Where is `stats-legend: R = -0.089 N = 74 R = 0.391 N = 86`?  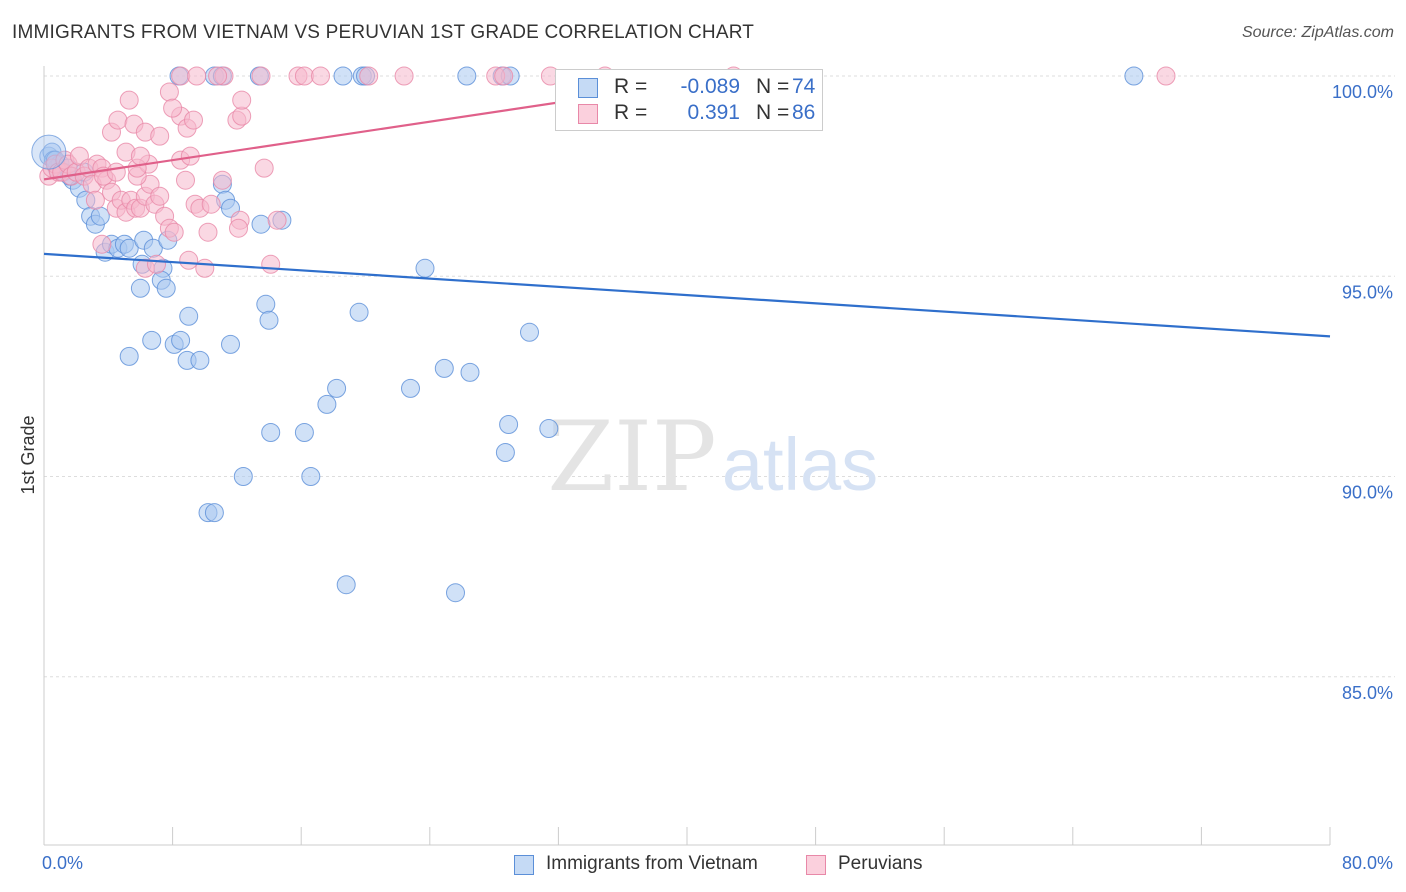
stats-legend: R = -0.089 N = 74 R = 0.391 N = 86 is located at coordinates (689, 100).